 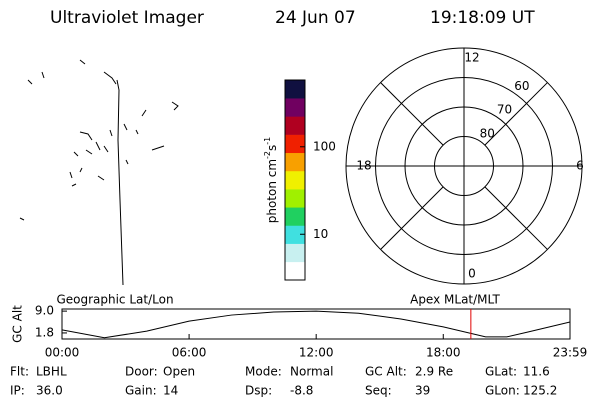 What do you see at coordinates (267, 155) in the screenshot?
I see `label-exponent: -2` at bounding box center [267, 155].